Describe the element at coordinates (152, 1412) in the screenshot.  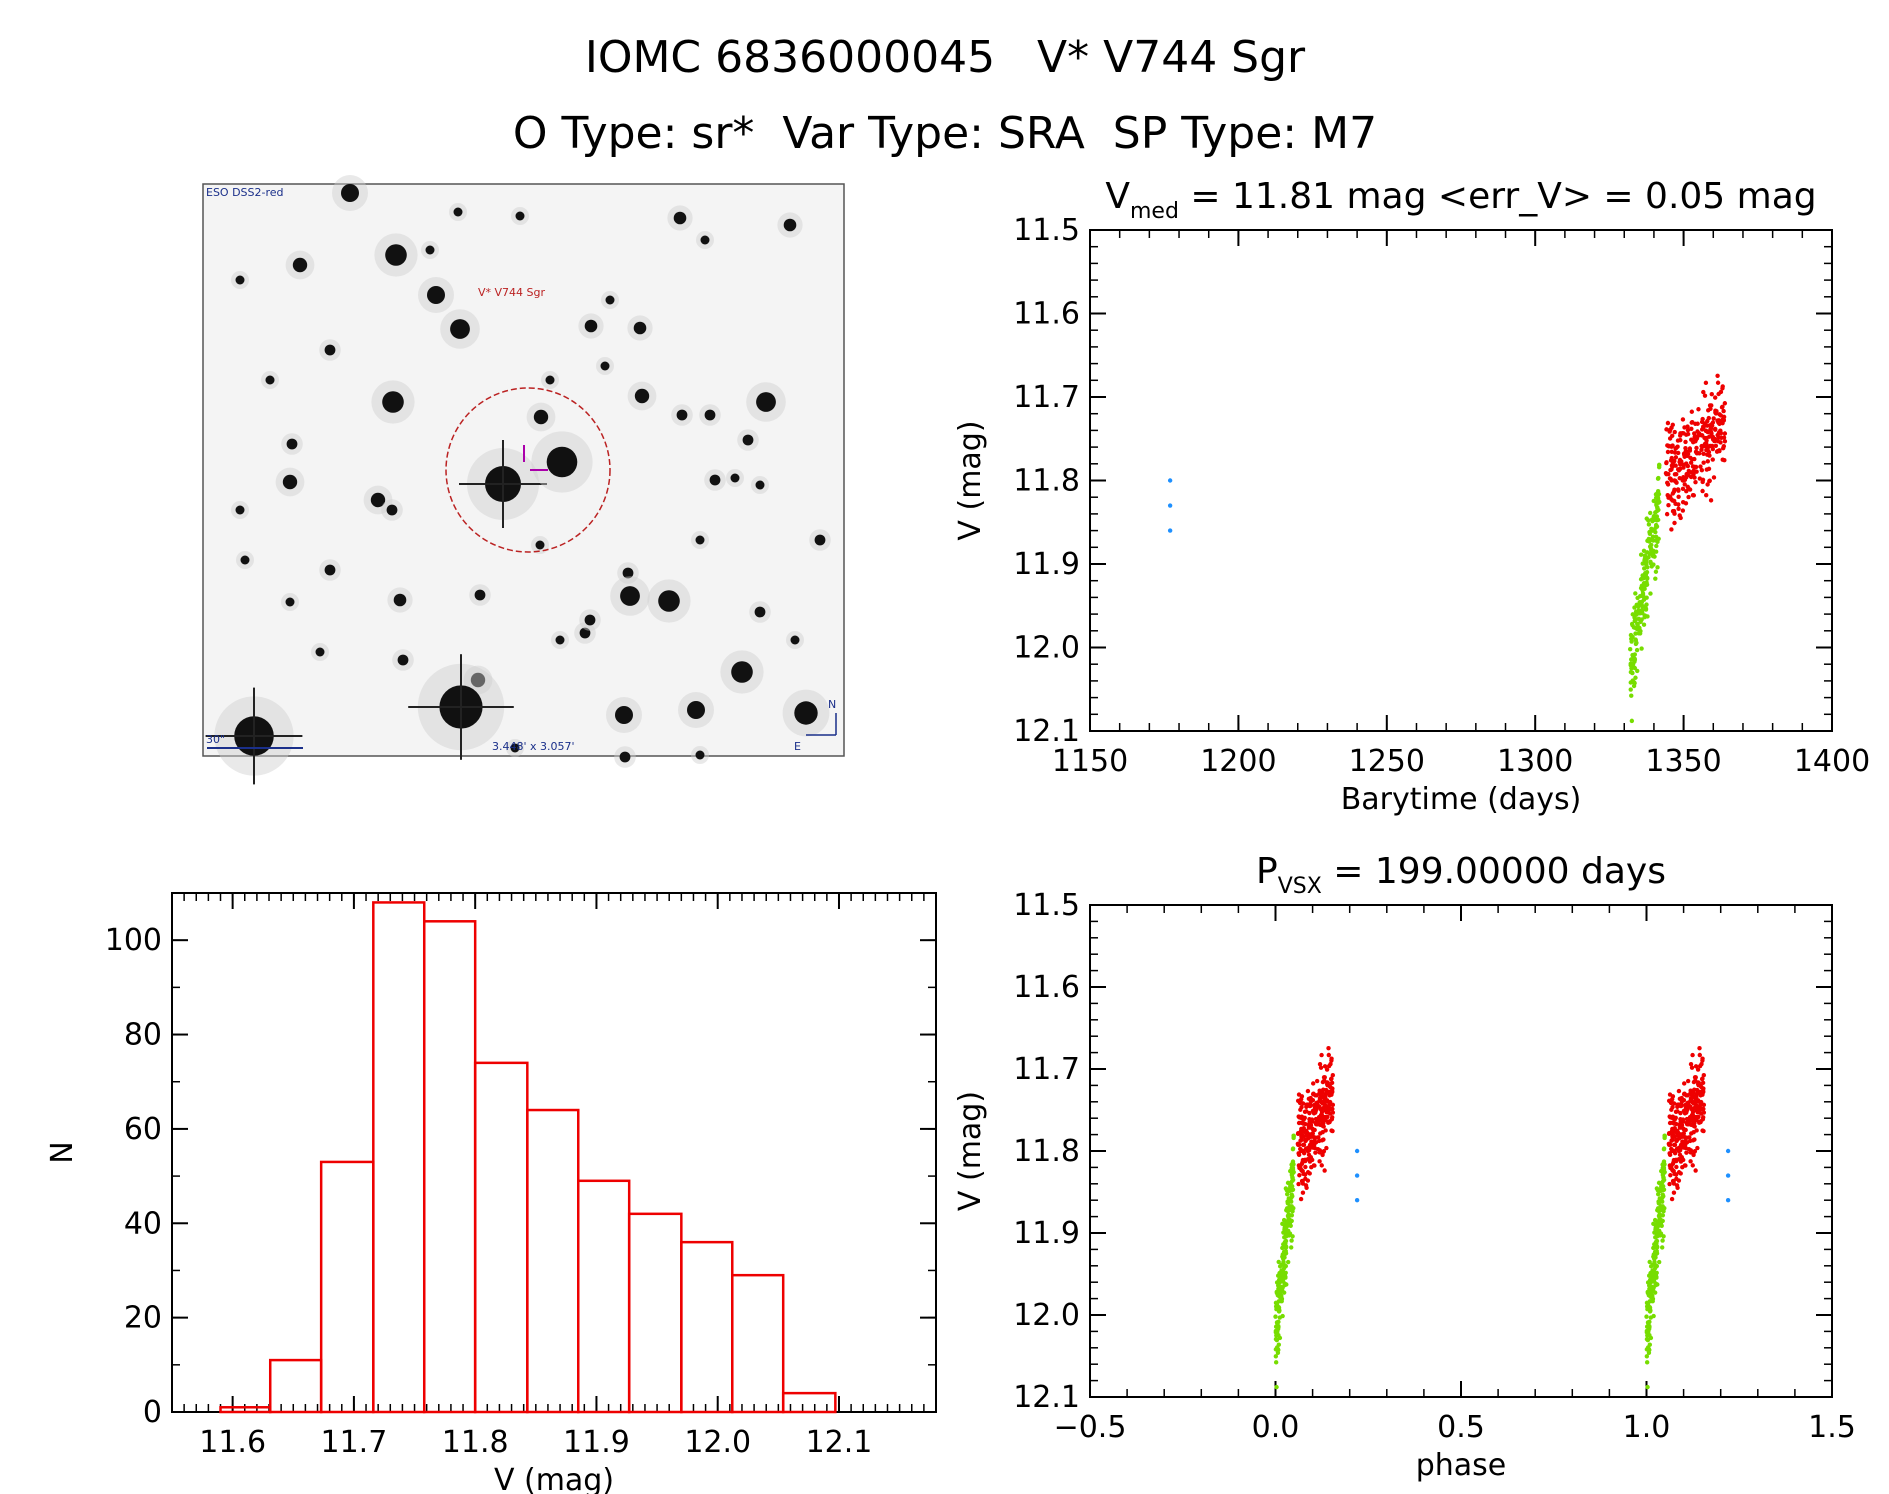
I see `y-tick-label: 0` at that location.